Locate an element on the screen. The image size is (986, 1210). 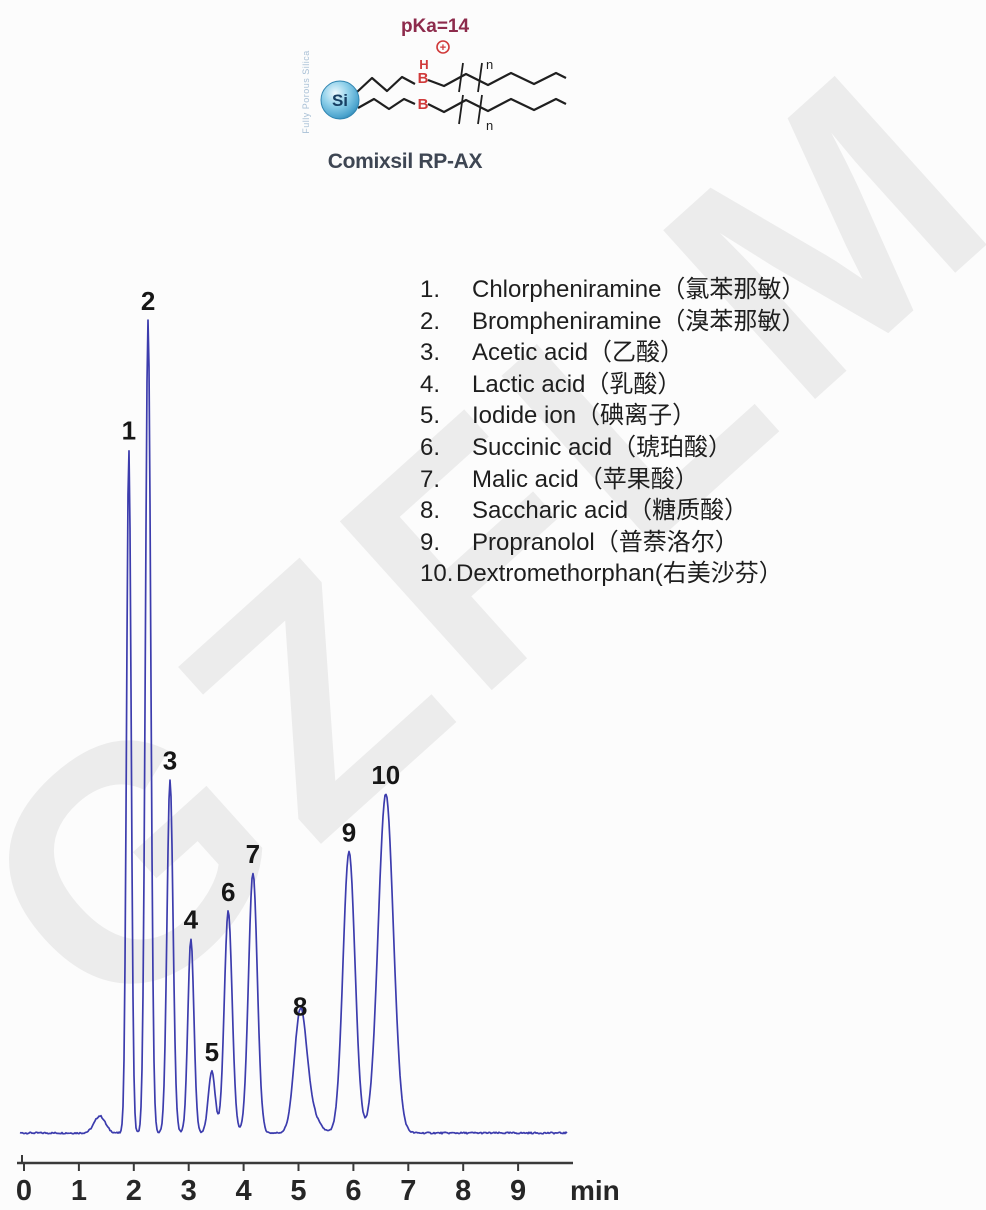
axis-tick-label-4: 4 is located at coordinates (244, 1191).